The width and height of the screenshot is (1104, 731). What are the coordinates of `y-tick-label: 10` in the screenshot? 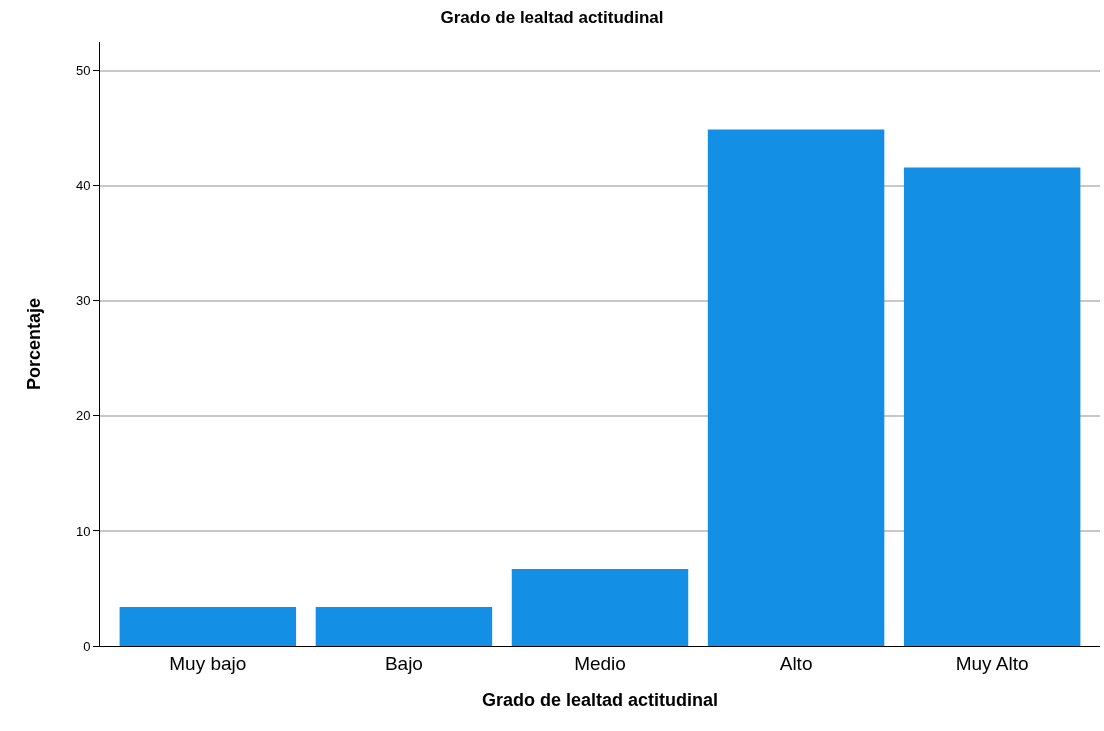 It's located at (83, 531).